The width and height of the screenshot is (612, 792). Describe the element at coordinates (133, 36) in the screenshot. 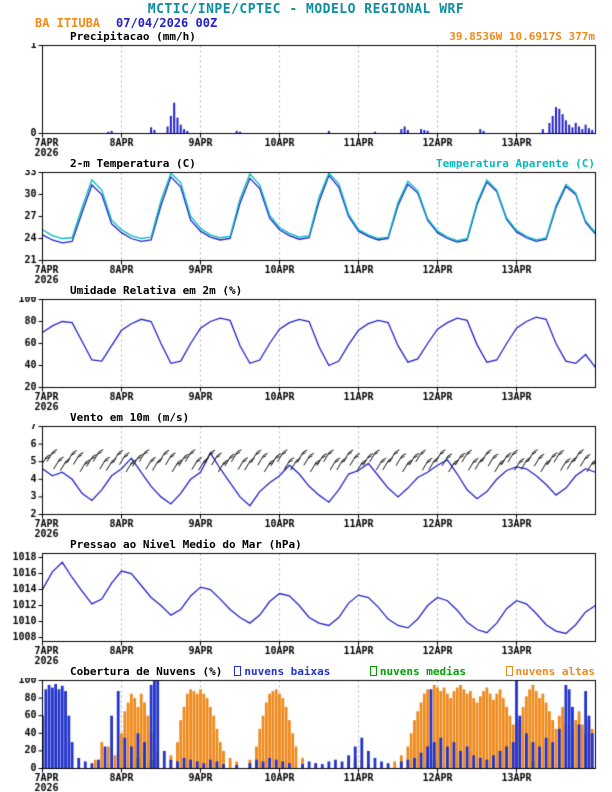

I see `panel-title-precipitation: Precipitacao (mm/h)` at that location.